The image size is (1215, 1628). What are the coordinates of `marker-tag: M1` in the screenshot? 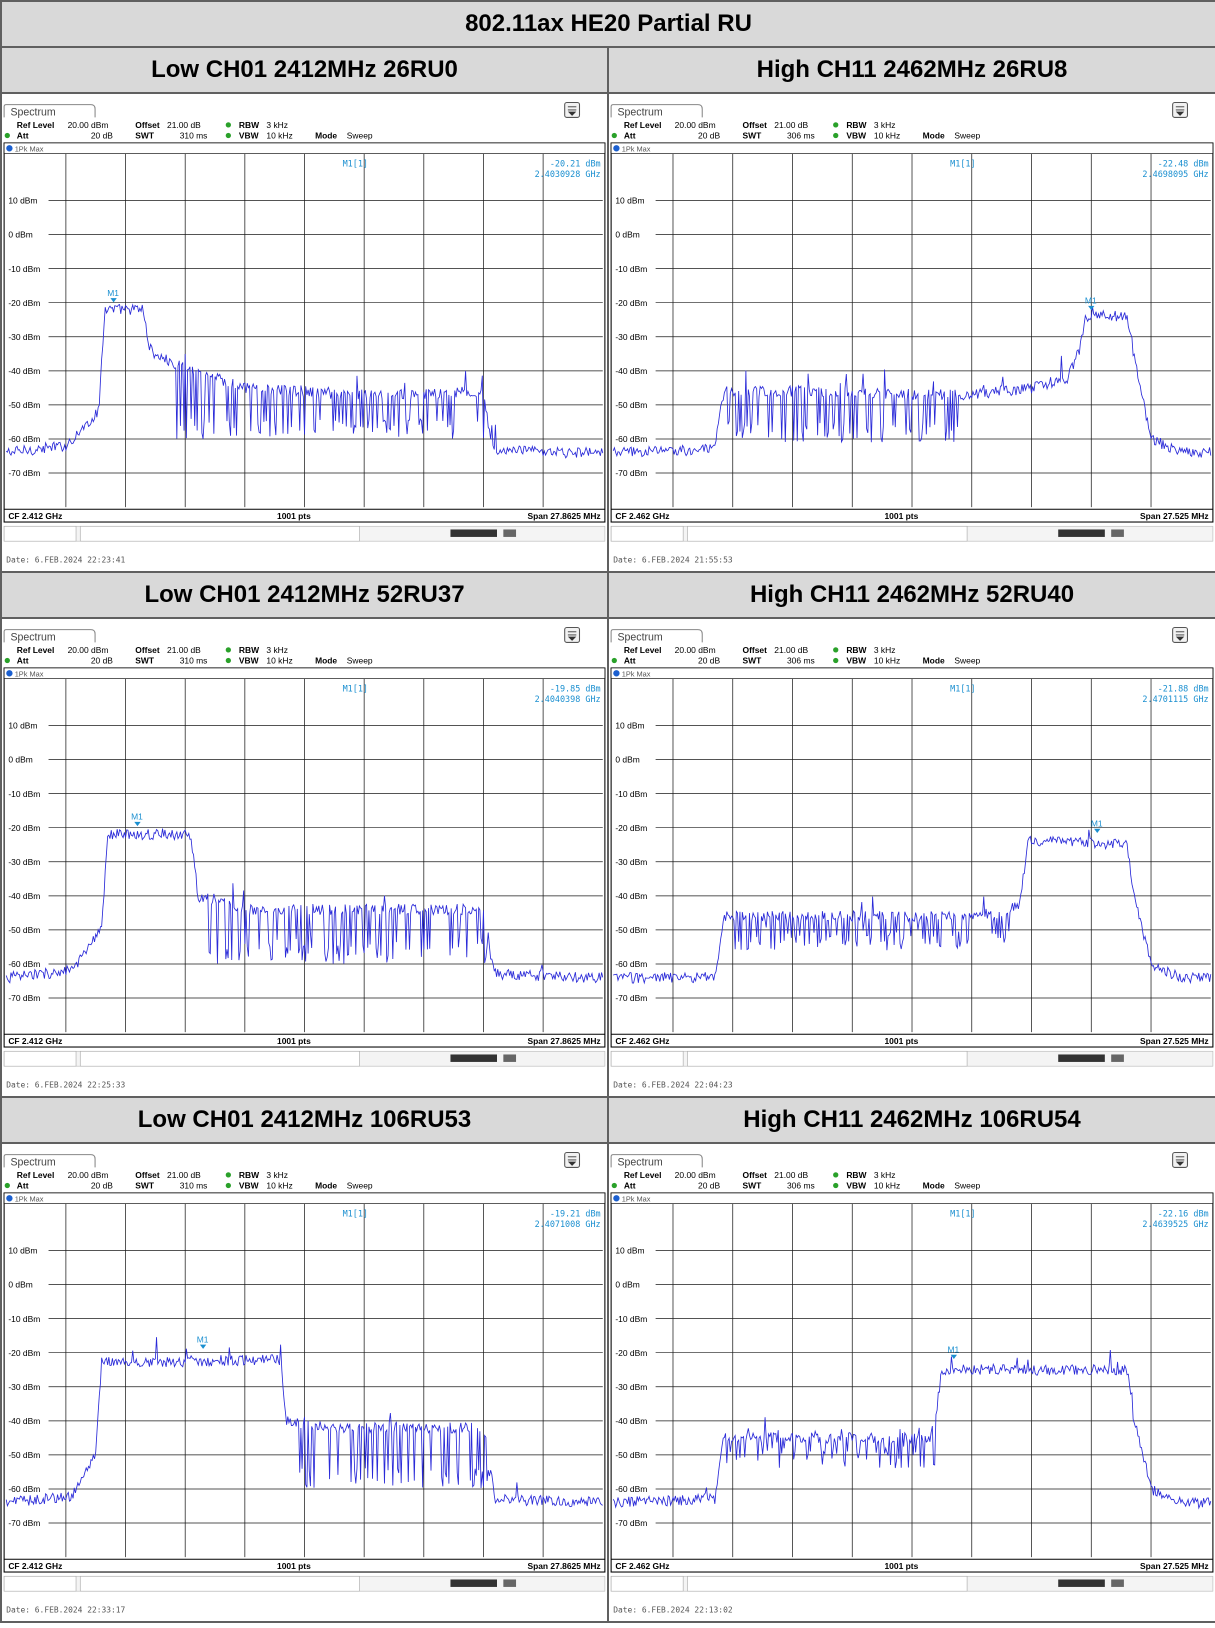 It's located at (1097, 824).